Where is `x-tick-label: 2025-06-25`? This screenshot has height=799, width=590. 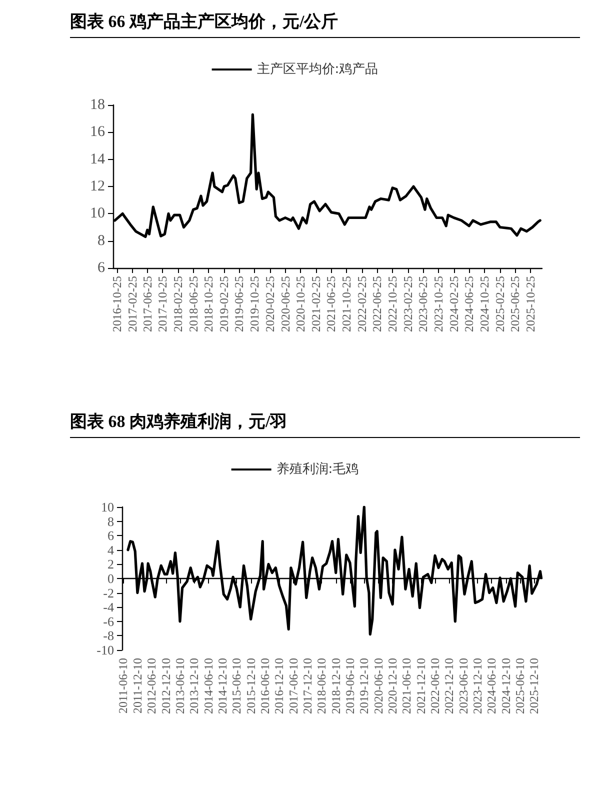 x-tick-label: 2025-06-25 is located at coordinates (515, 304).